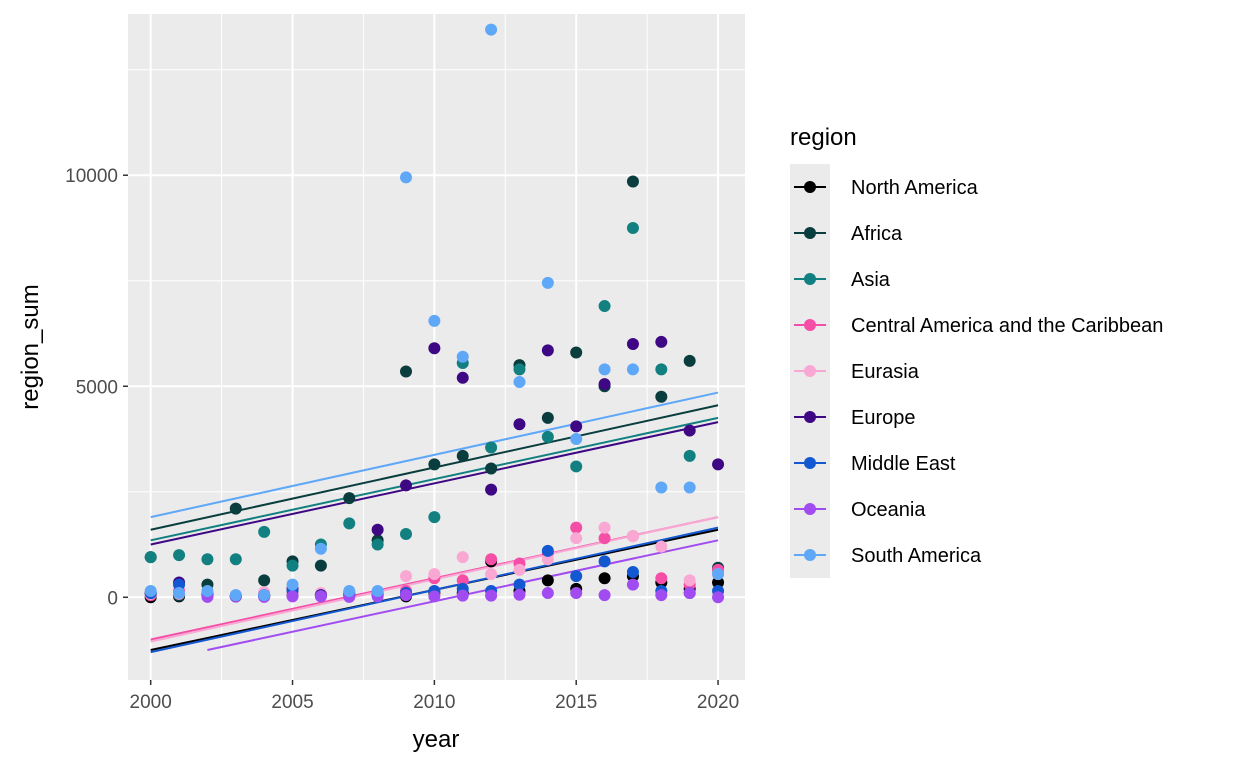  I want to click on y-tick-label: 5000, so click(97, 387).